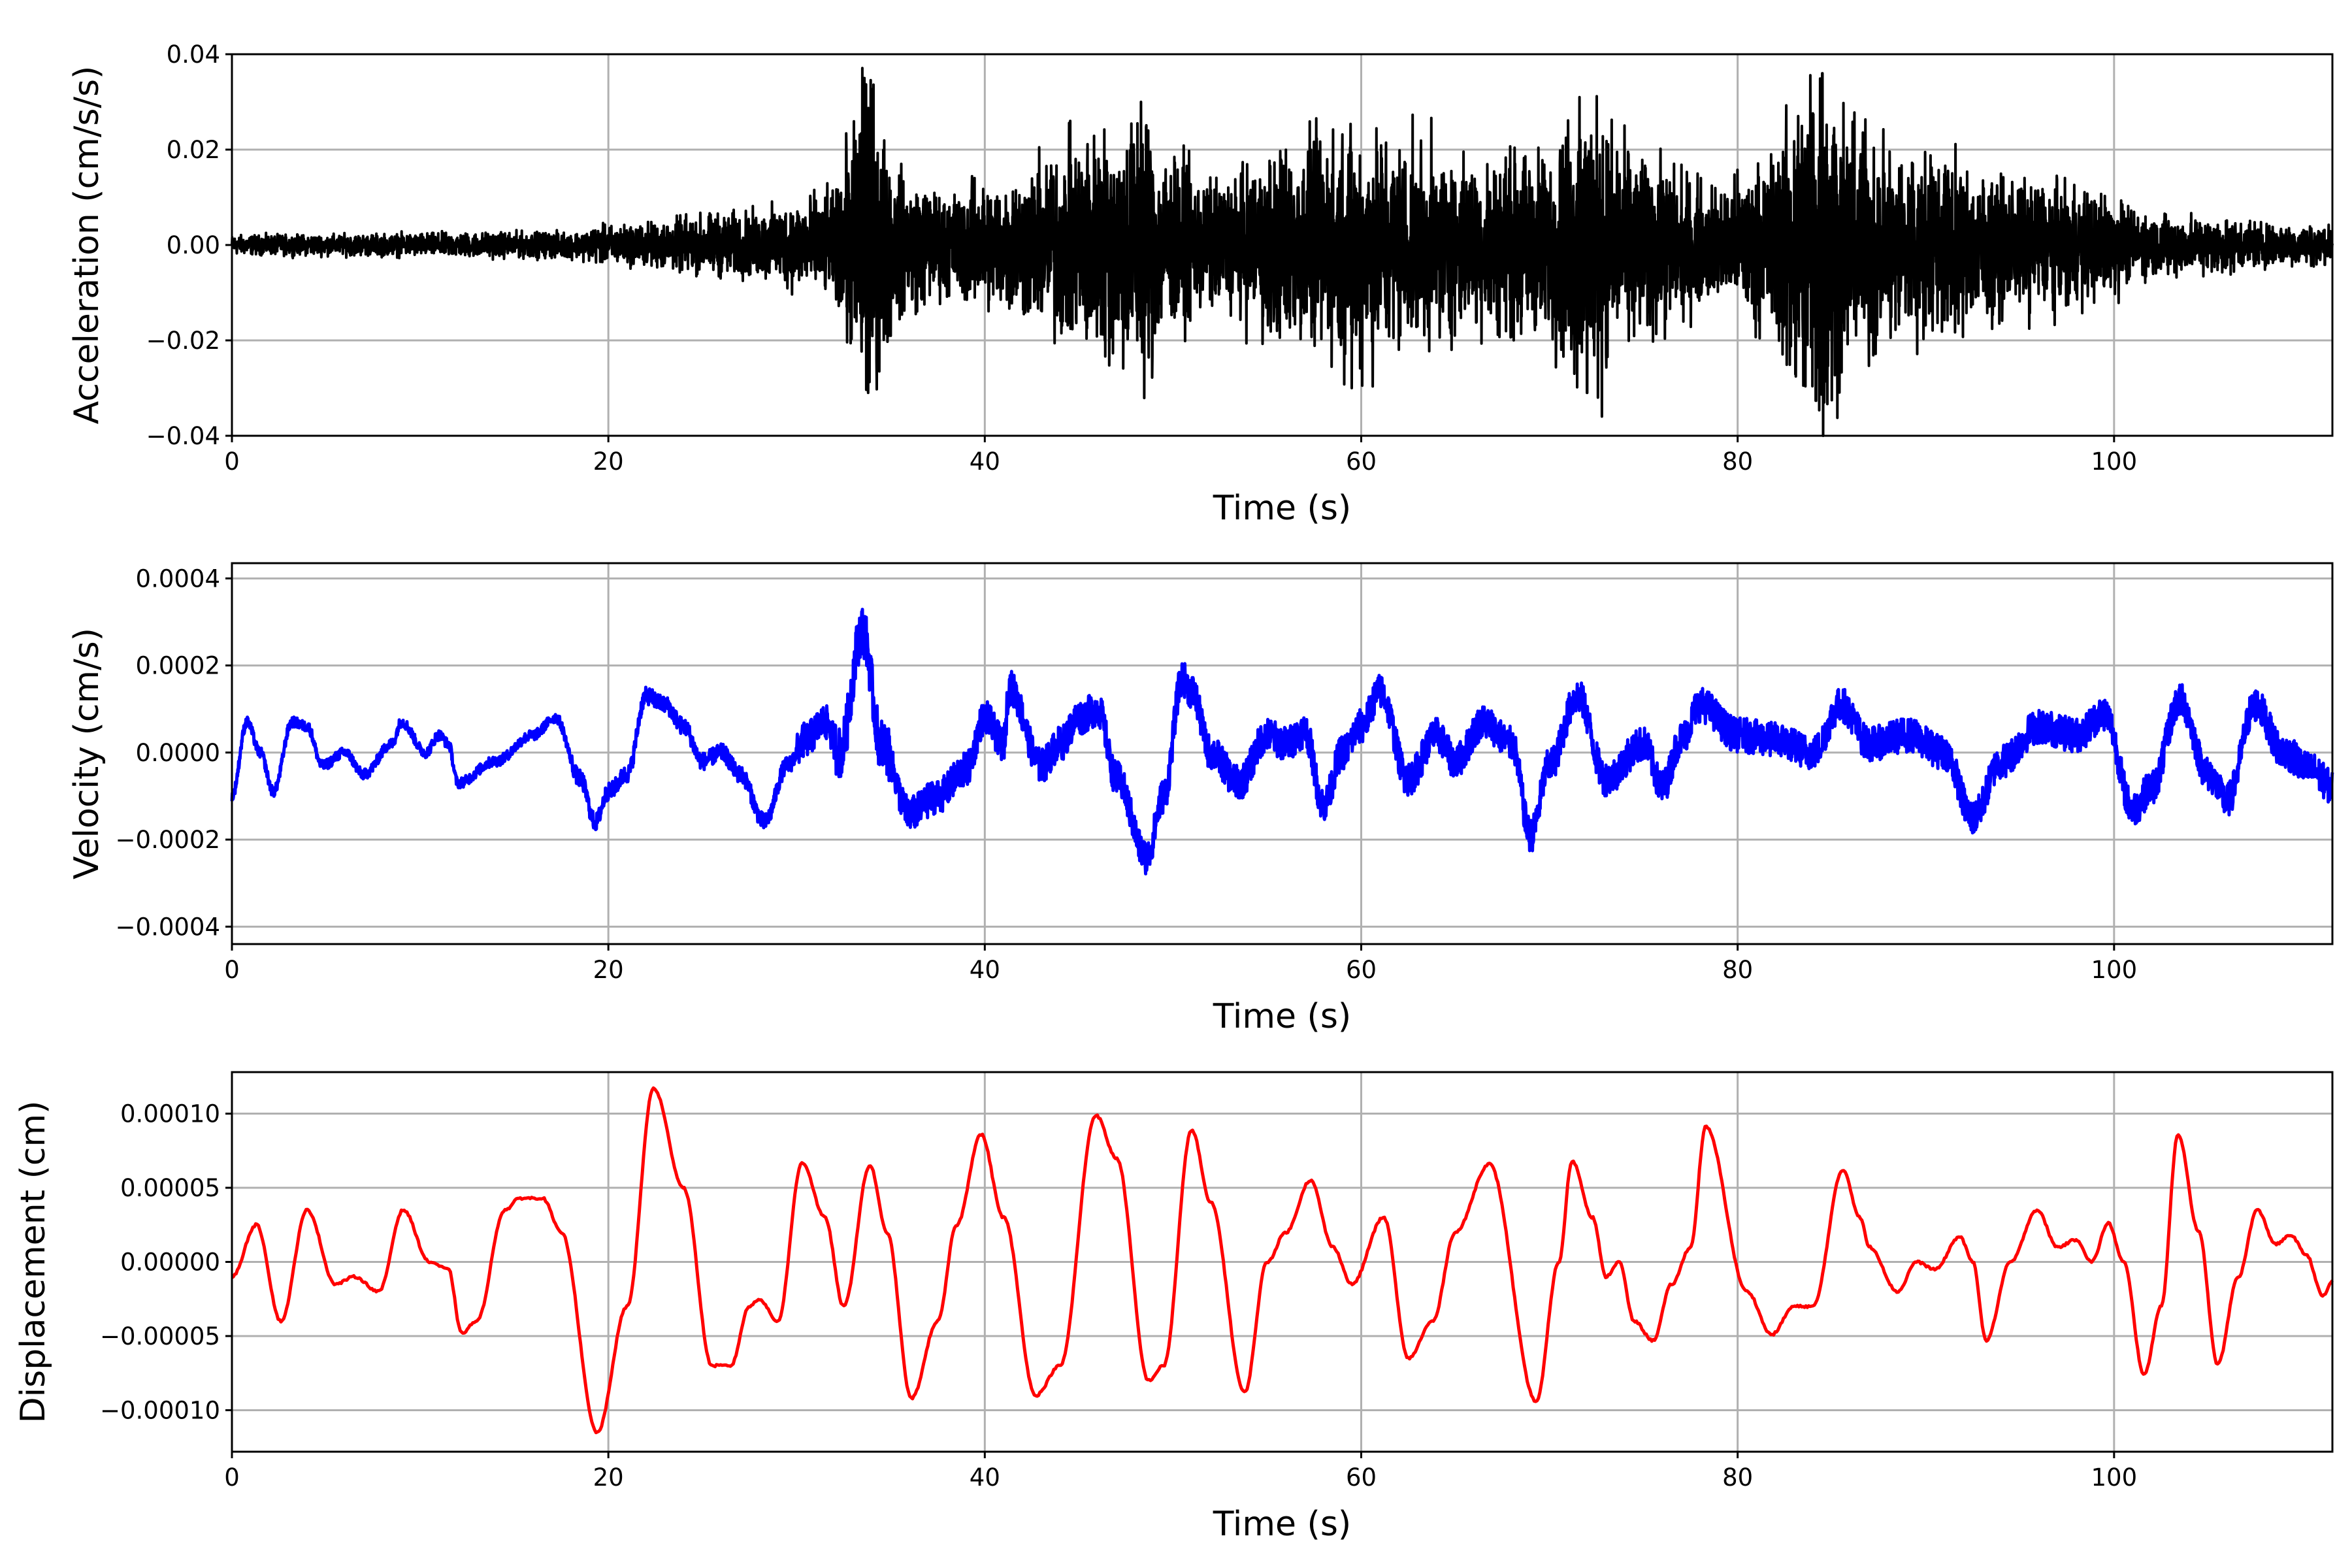 The width and height of the screenshot is (2352, 1568). What do you see at coordinates (168, 927) in the screenshot?
I see `y-tick-label: −0.0004` at bounding box center [168, 927].